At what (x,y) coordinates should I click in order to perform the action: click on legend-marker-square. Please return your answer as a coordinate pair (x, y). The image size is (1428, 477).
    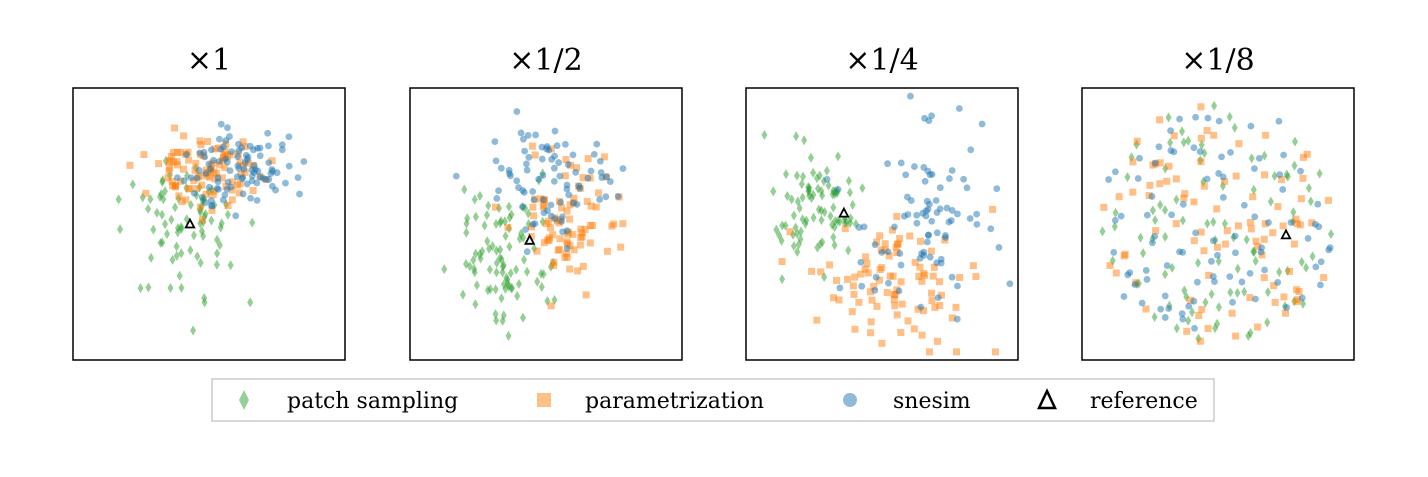
    Looking at the image, I should click on (544, 400).